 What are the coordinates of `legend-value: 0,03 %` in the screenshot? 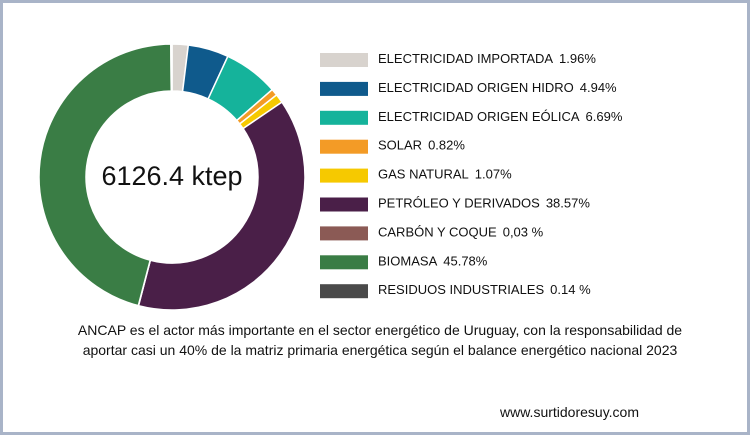 It's located at (523, 232).